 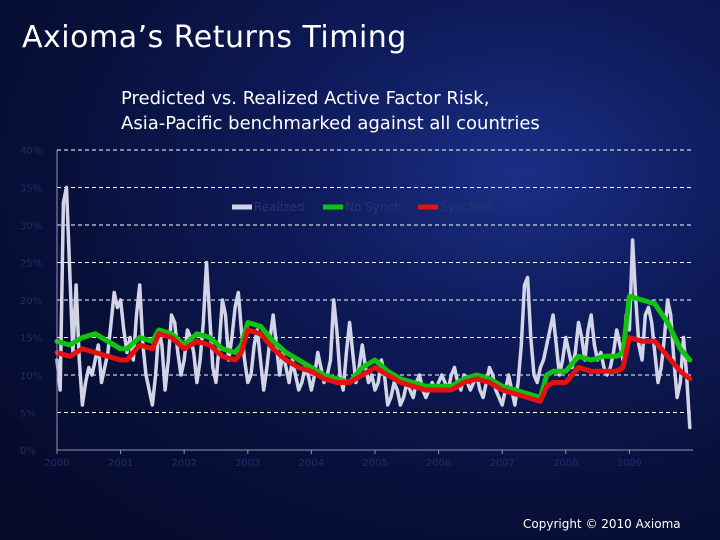 What do you see at coordinates (501, 463) in the screenshot?
I see `x-tick-label: 2007` at bounding box center [501, 463].